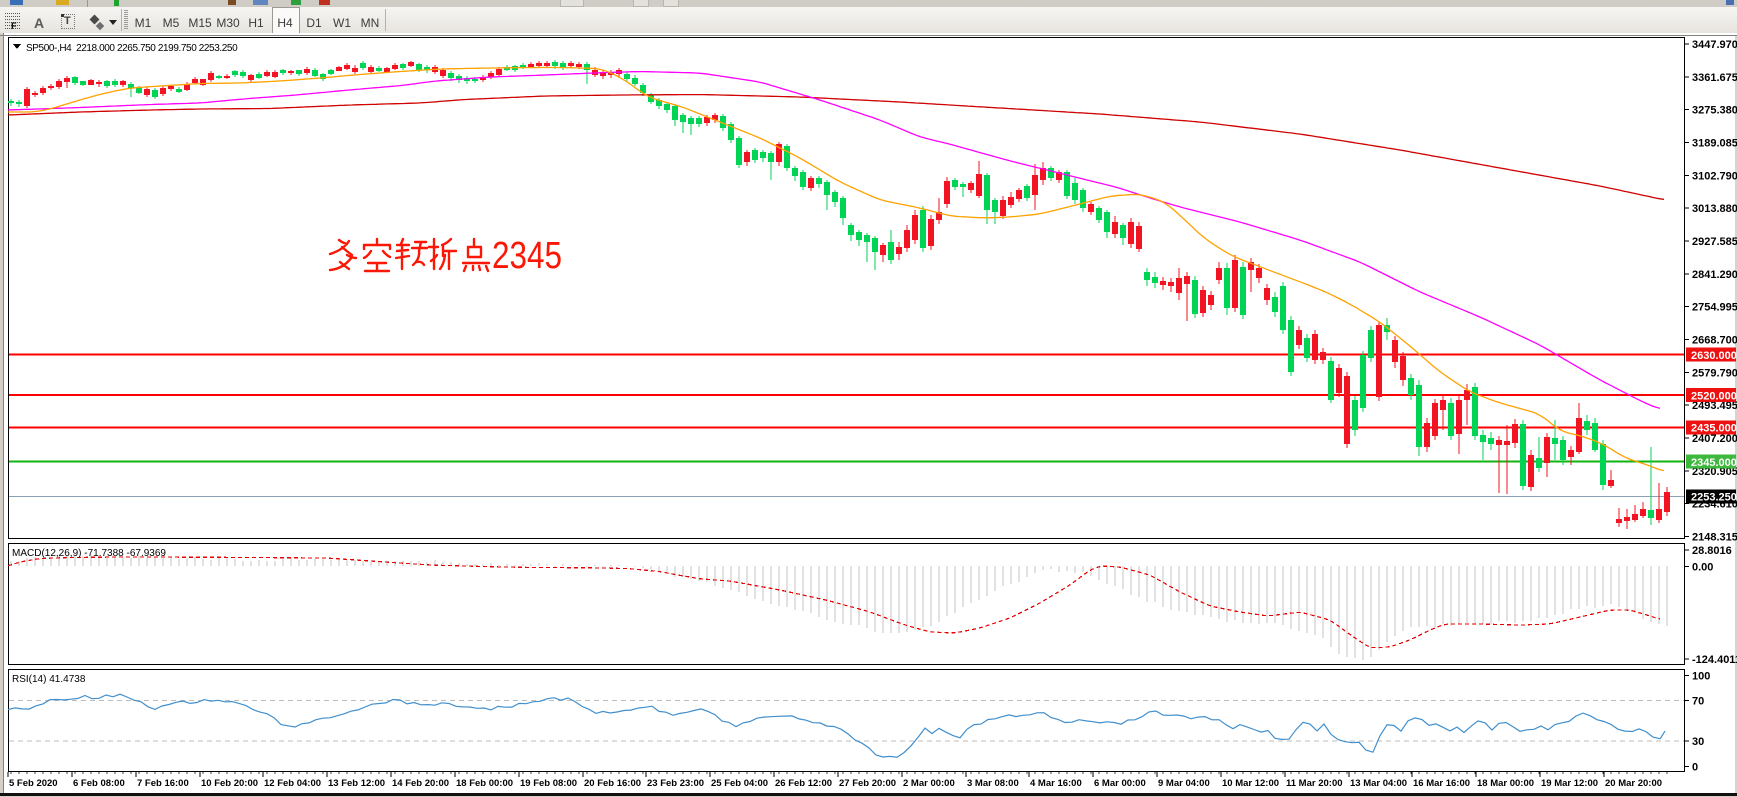 This screenshot has width=1737, height=797. What do you see at coordinates (1378, 783) in the screenshot?
I see `svg-text: 13 Mar 04:00` at bounding box center [1378, 783].